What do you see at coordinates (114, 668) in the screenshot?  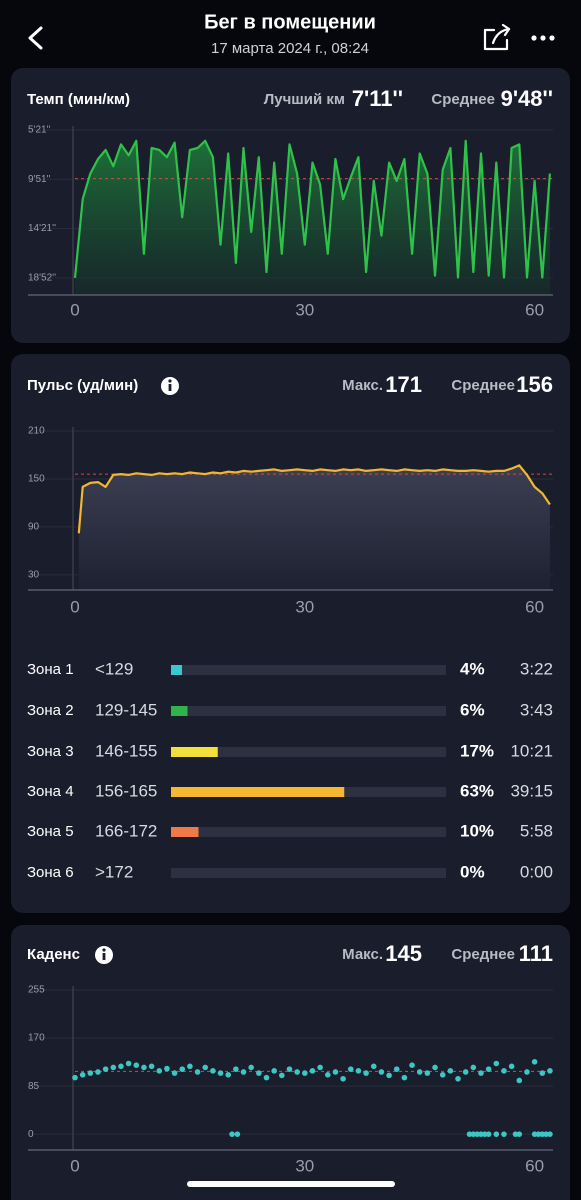 I see `zone-range: <129` at bounding box center [114, 668].